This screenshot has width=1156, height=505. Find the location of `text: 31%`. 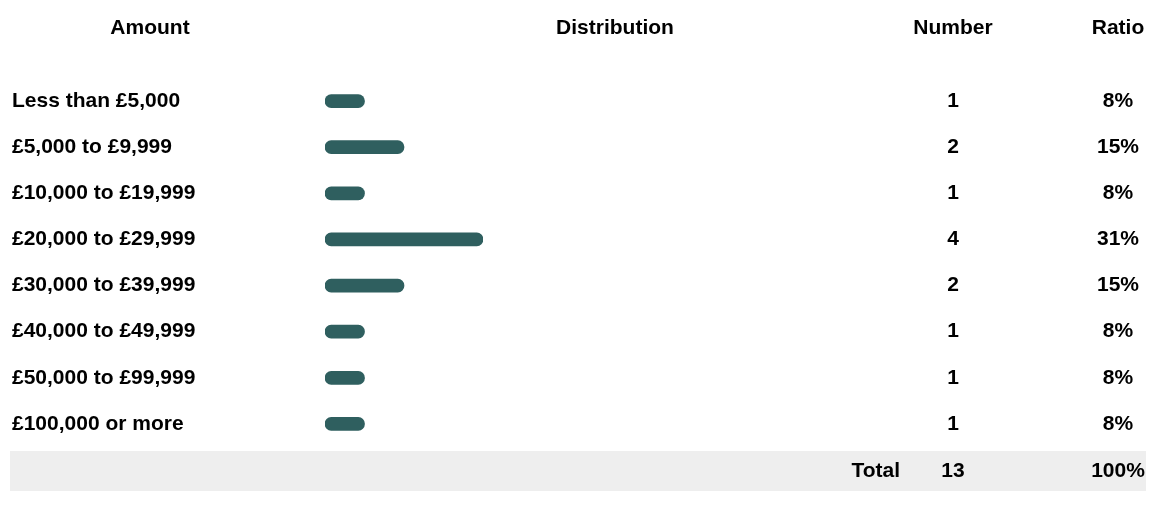

text: 31% is located at coordinates (1118, 238).